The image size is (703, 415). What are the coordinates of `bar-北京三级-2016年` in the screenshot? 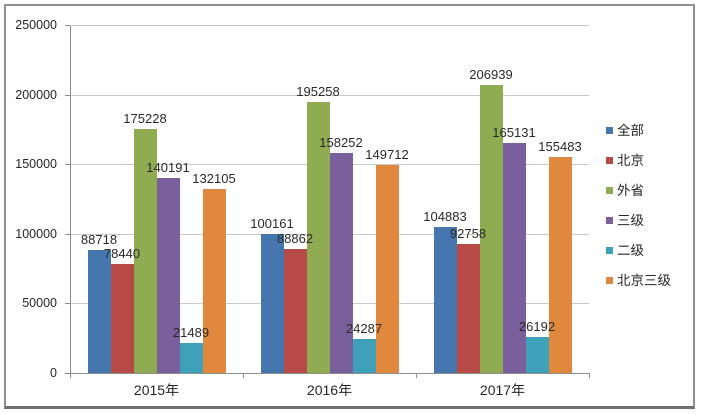 It's located at (387, 268).